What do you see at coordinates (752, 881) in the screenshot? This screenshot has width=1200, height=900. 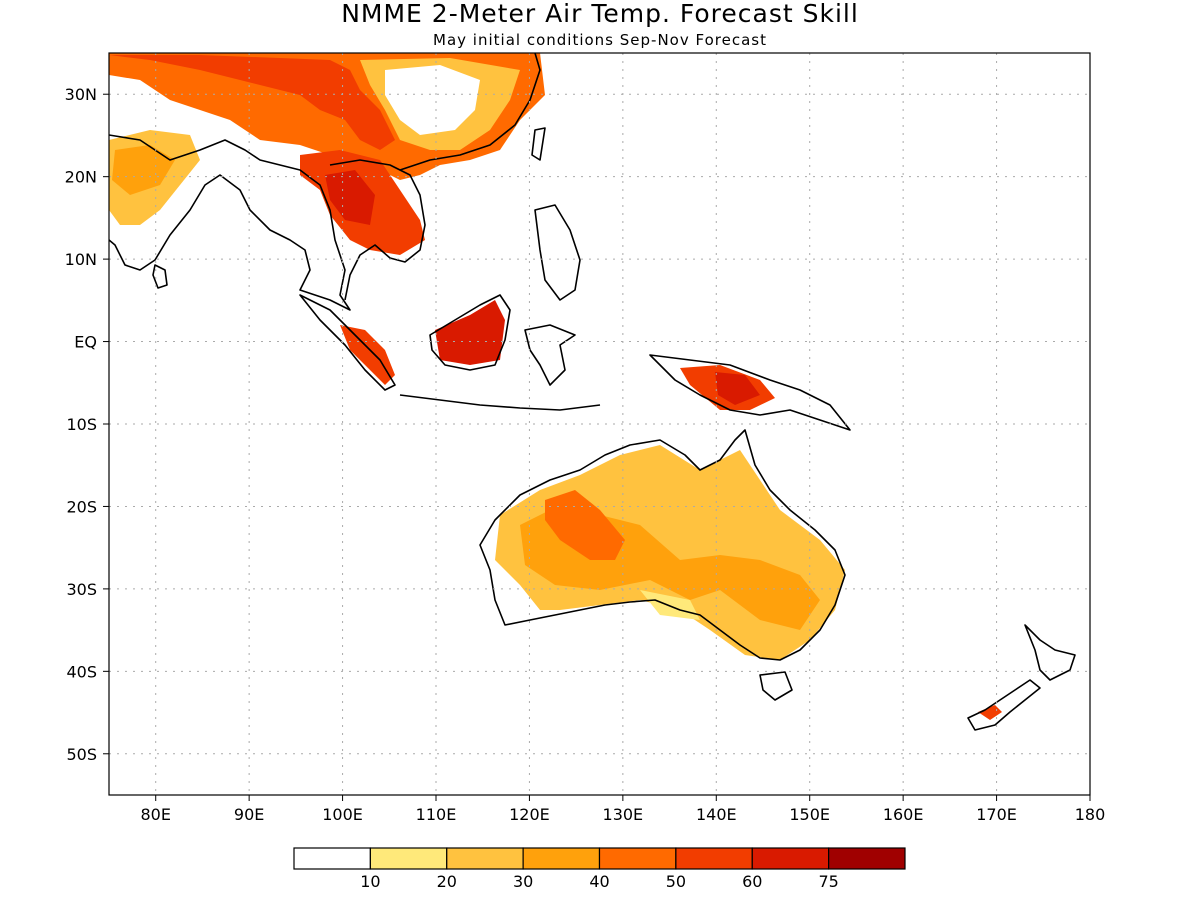 I see `colorbar-label: 60` at bounding box center [752, 881].